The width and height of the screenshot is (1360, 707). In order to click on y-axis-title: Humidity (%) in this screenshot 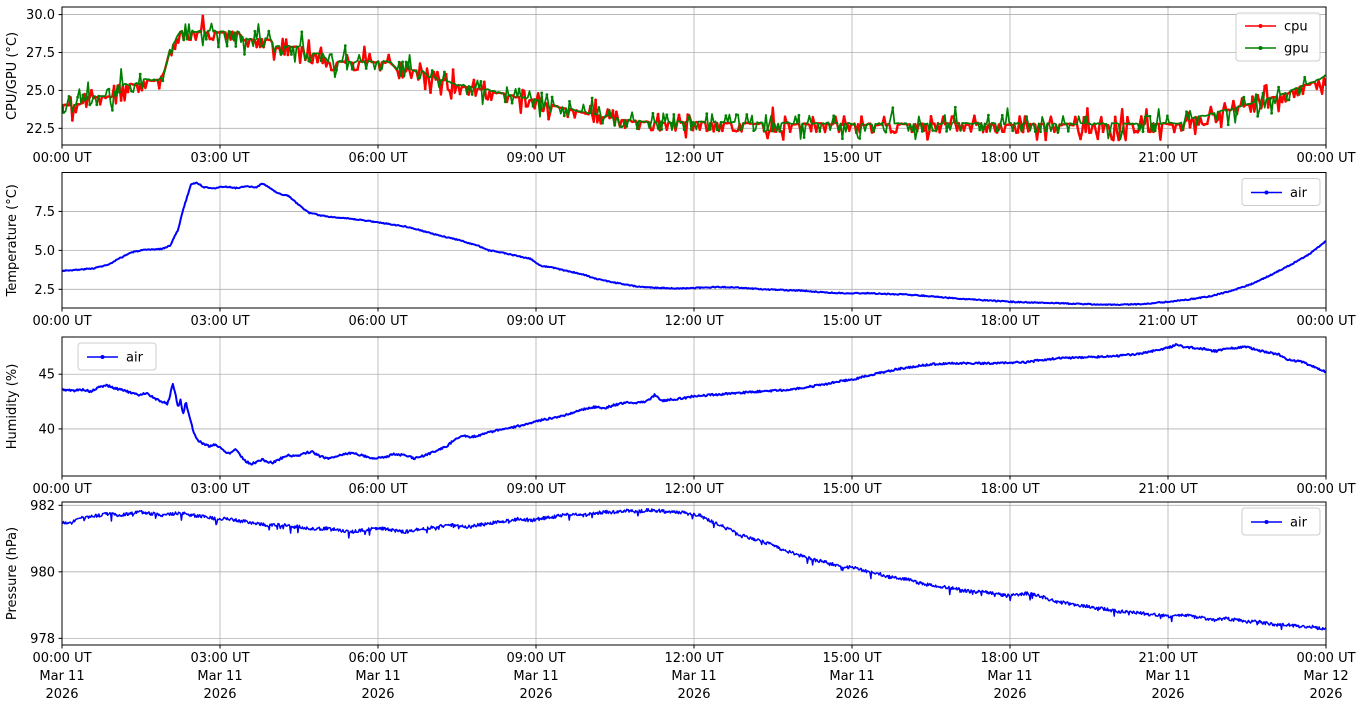, I will do `click(12, 407)`.